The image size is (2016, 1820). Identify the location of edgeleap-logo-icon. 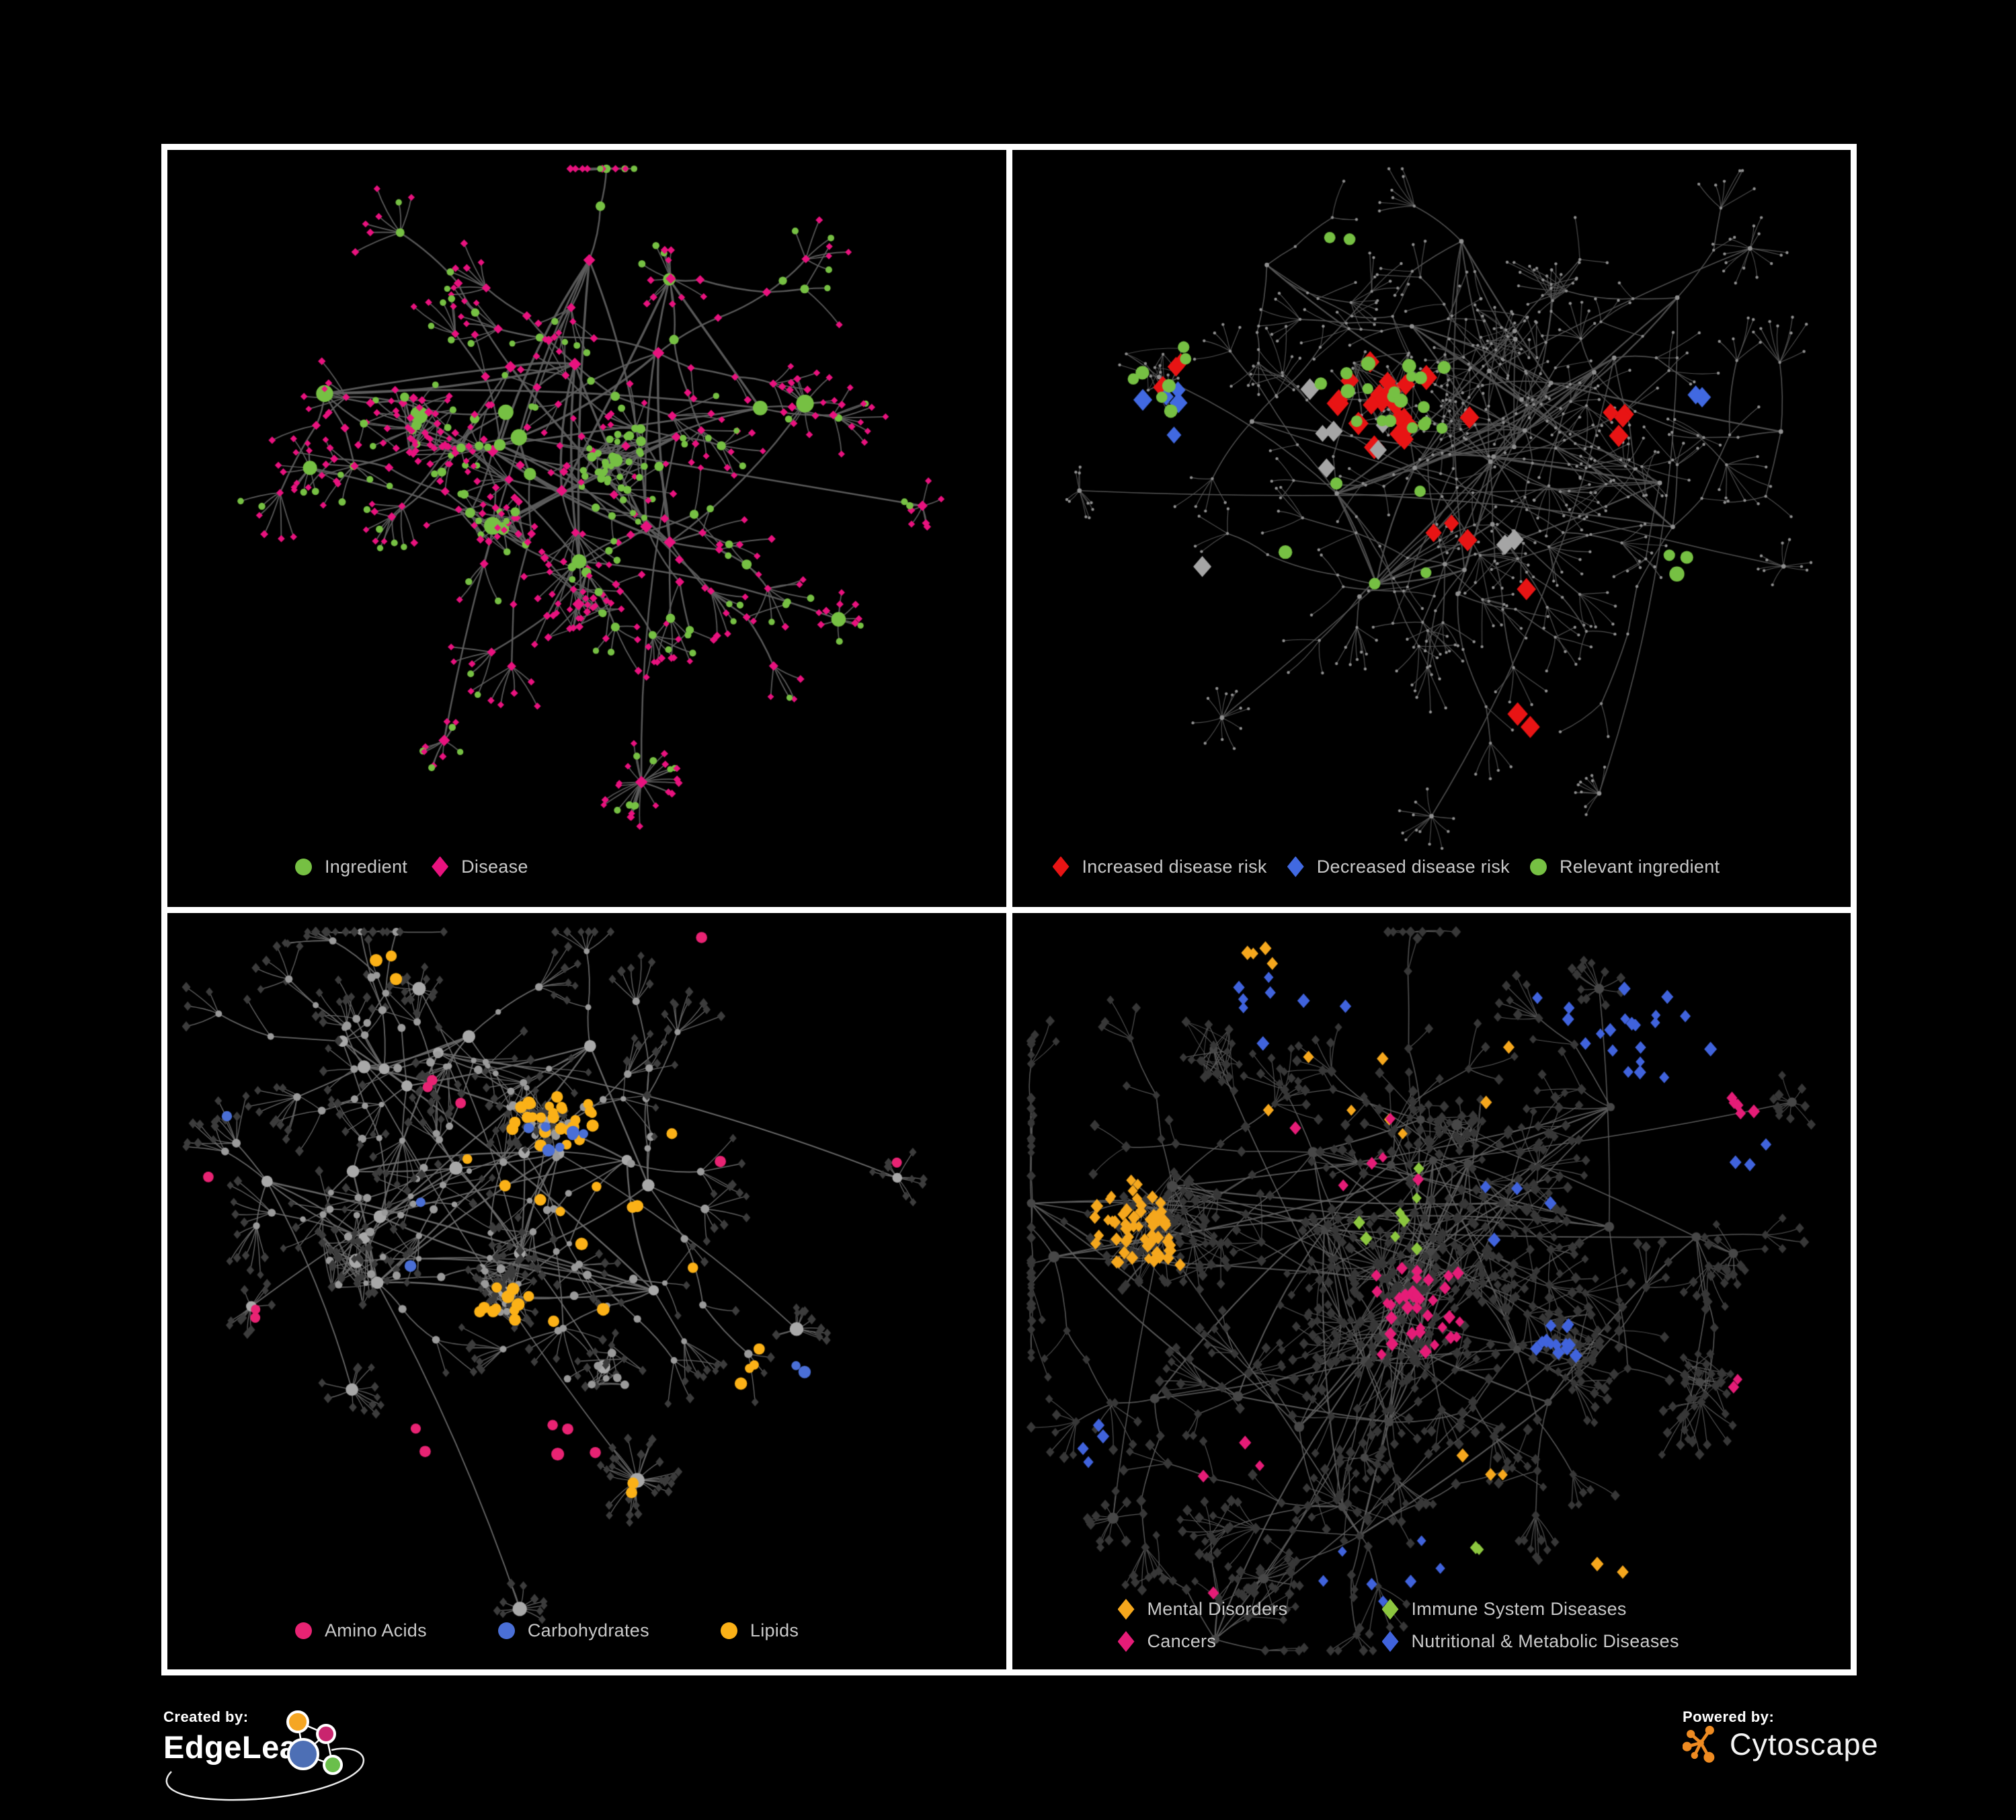
(314, 1742).